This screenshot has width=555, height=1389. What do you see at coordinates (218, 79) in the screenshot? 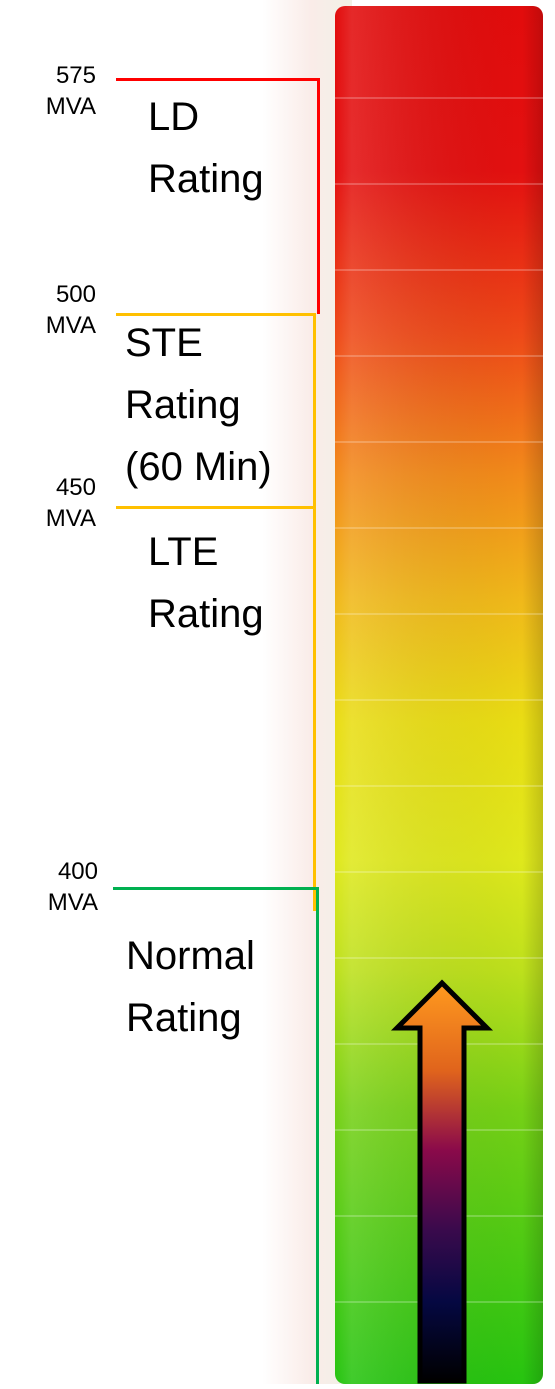
I see `ld-tick` at bounding box center [218, 79].